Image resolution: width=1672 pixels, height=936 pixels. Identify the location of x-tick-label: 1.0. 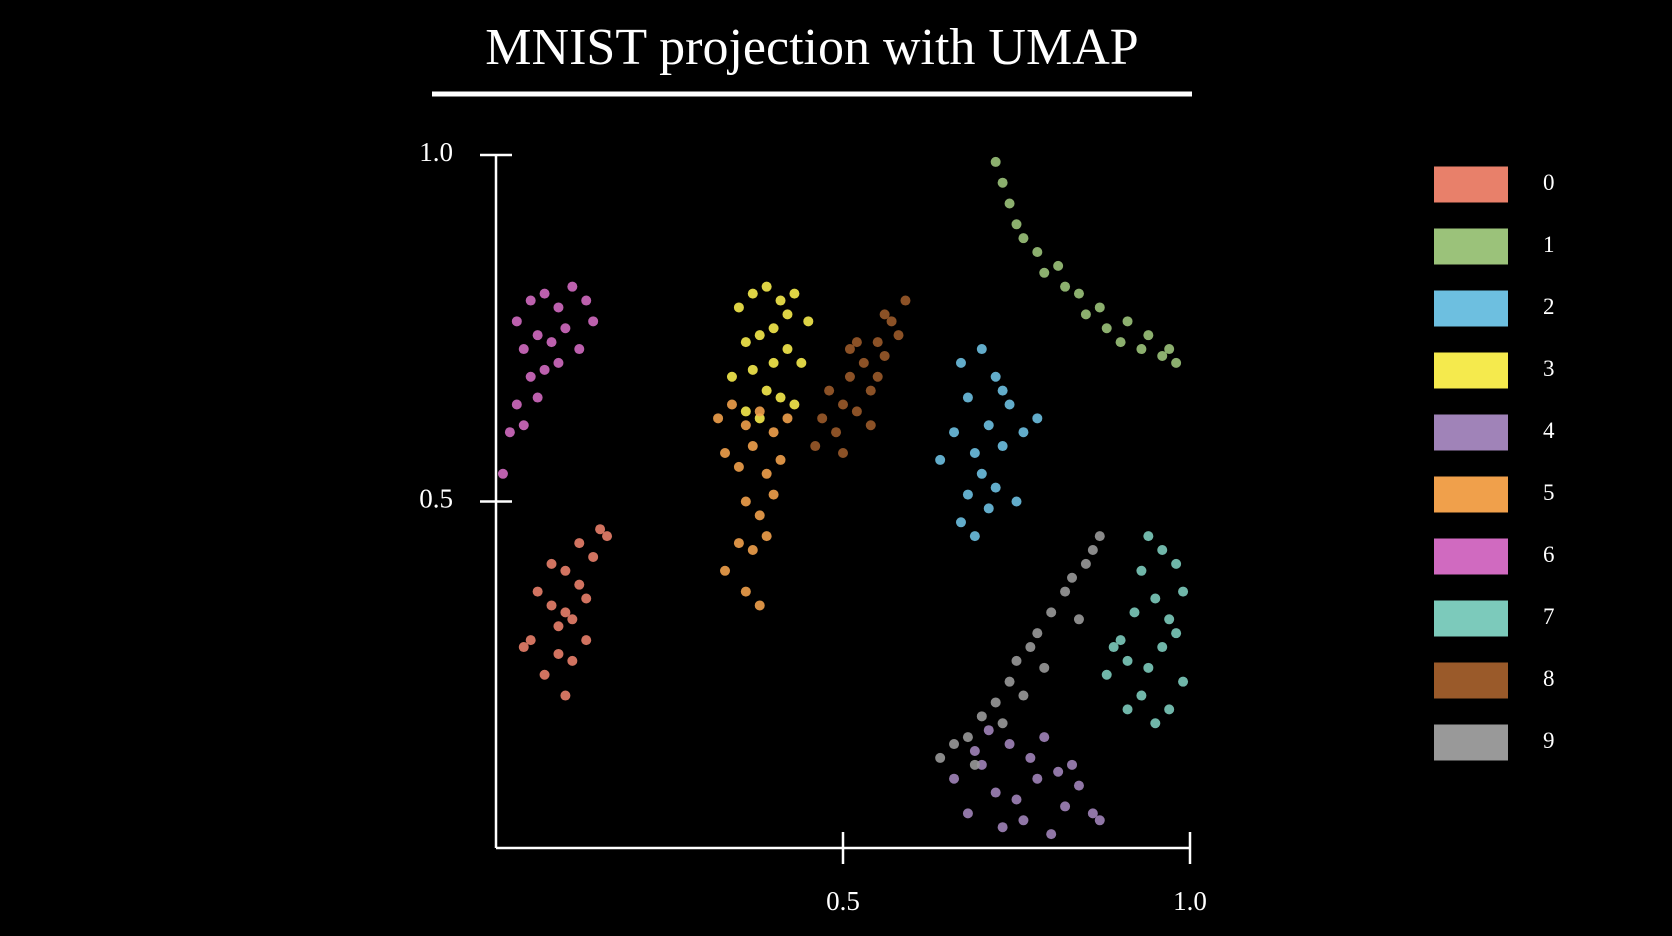
(1190, 901).